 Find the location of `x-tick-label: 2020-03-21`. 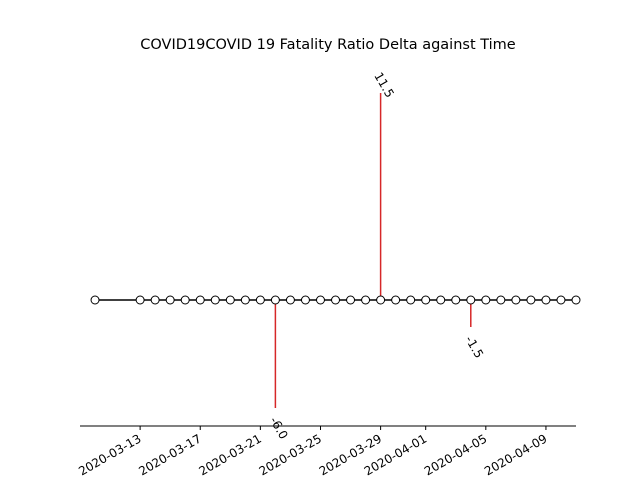

x-tick-label: 2020-03-21 is located at coordinates (229, 454).